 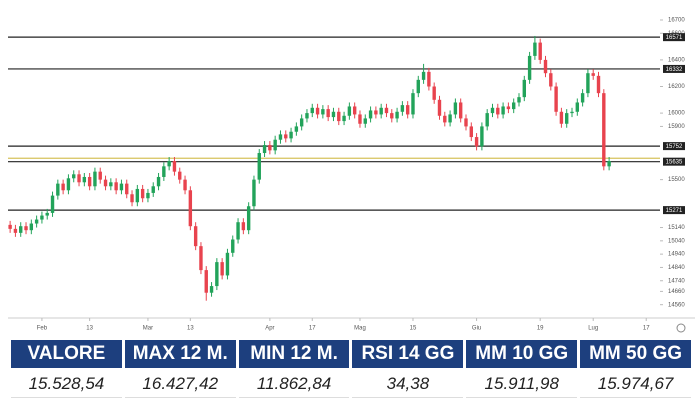 I want to click on table-header: MAX 12 M., so click(x=180, y=354).